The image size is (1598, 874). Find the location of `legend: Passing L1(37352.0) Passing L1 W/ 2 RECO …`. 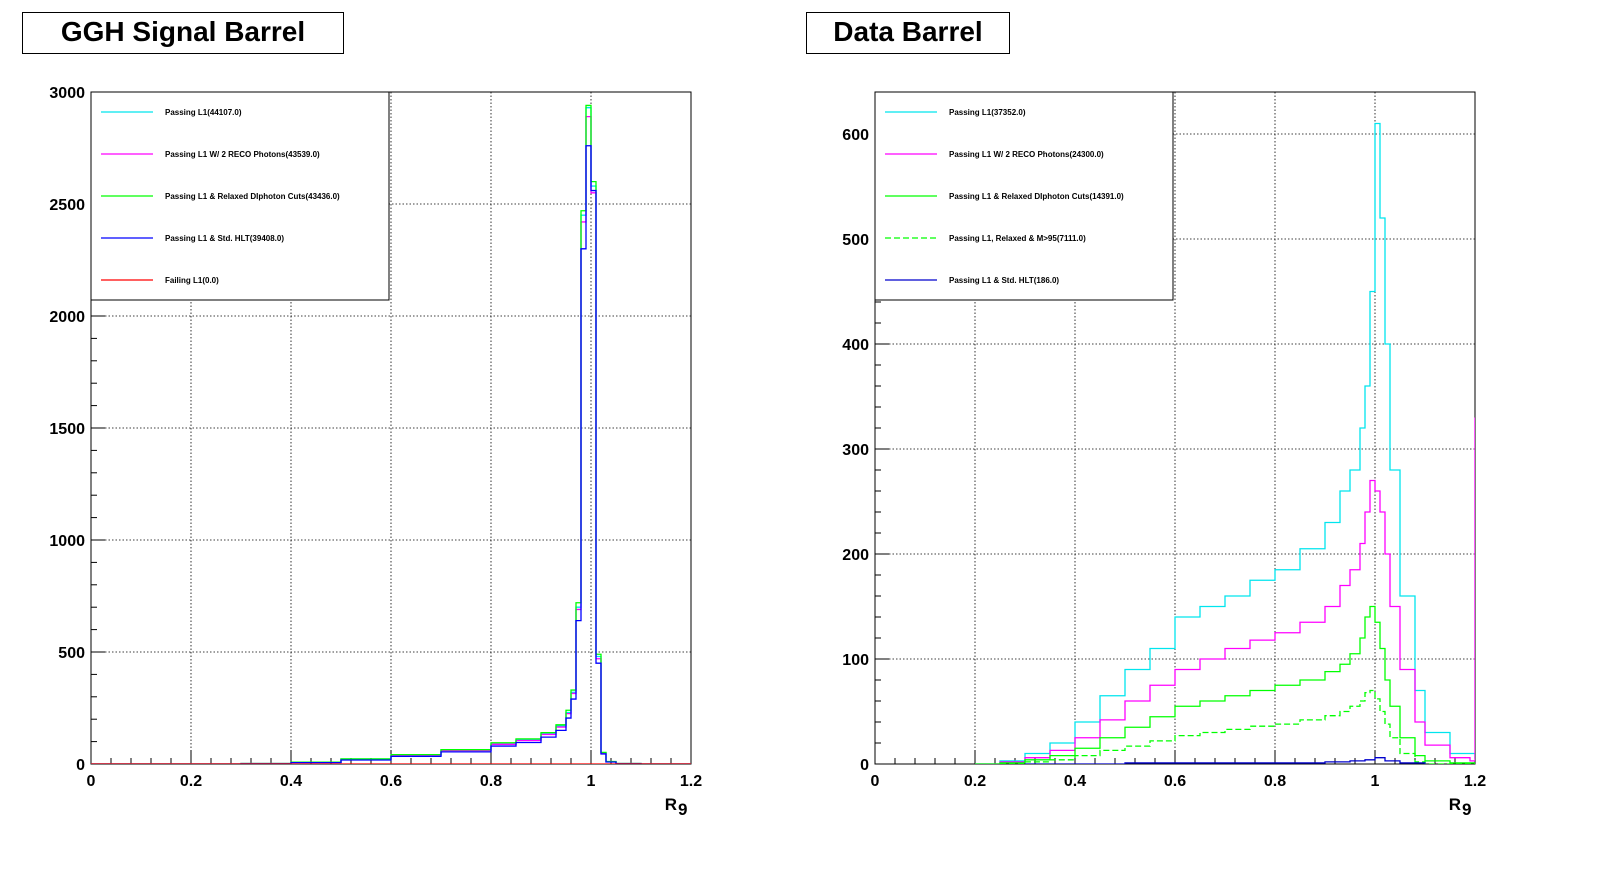

legend: Passing L1(37352.0) Passing L1 W/ 2 RECO … is located at coordinates (1024, 196).